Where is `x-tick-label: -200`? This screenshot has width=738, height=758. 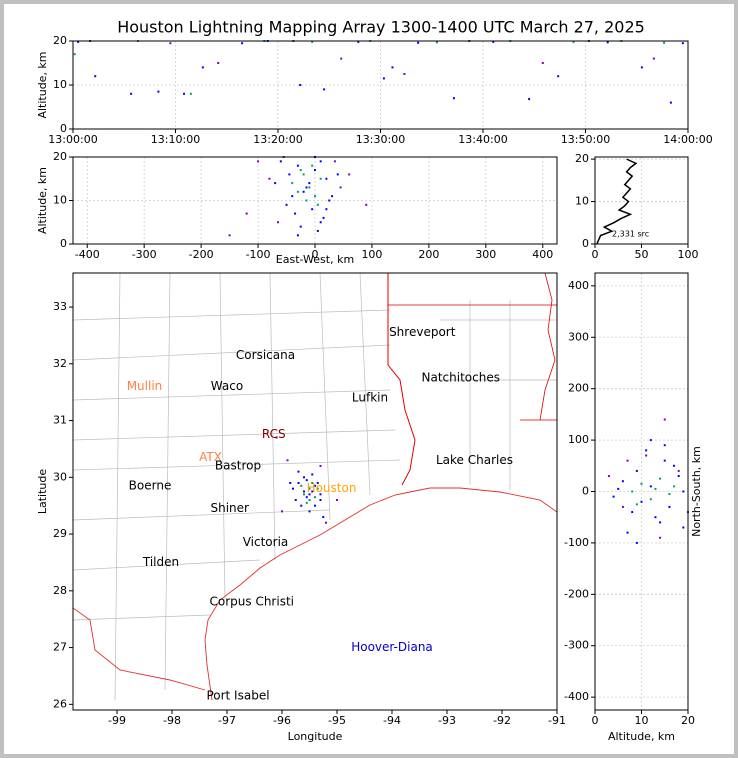 x-tick-label: -200 is located at coordinates (201, 254).